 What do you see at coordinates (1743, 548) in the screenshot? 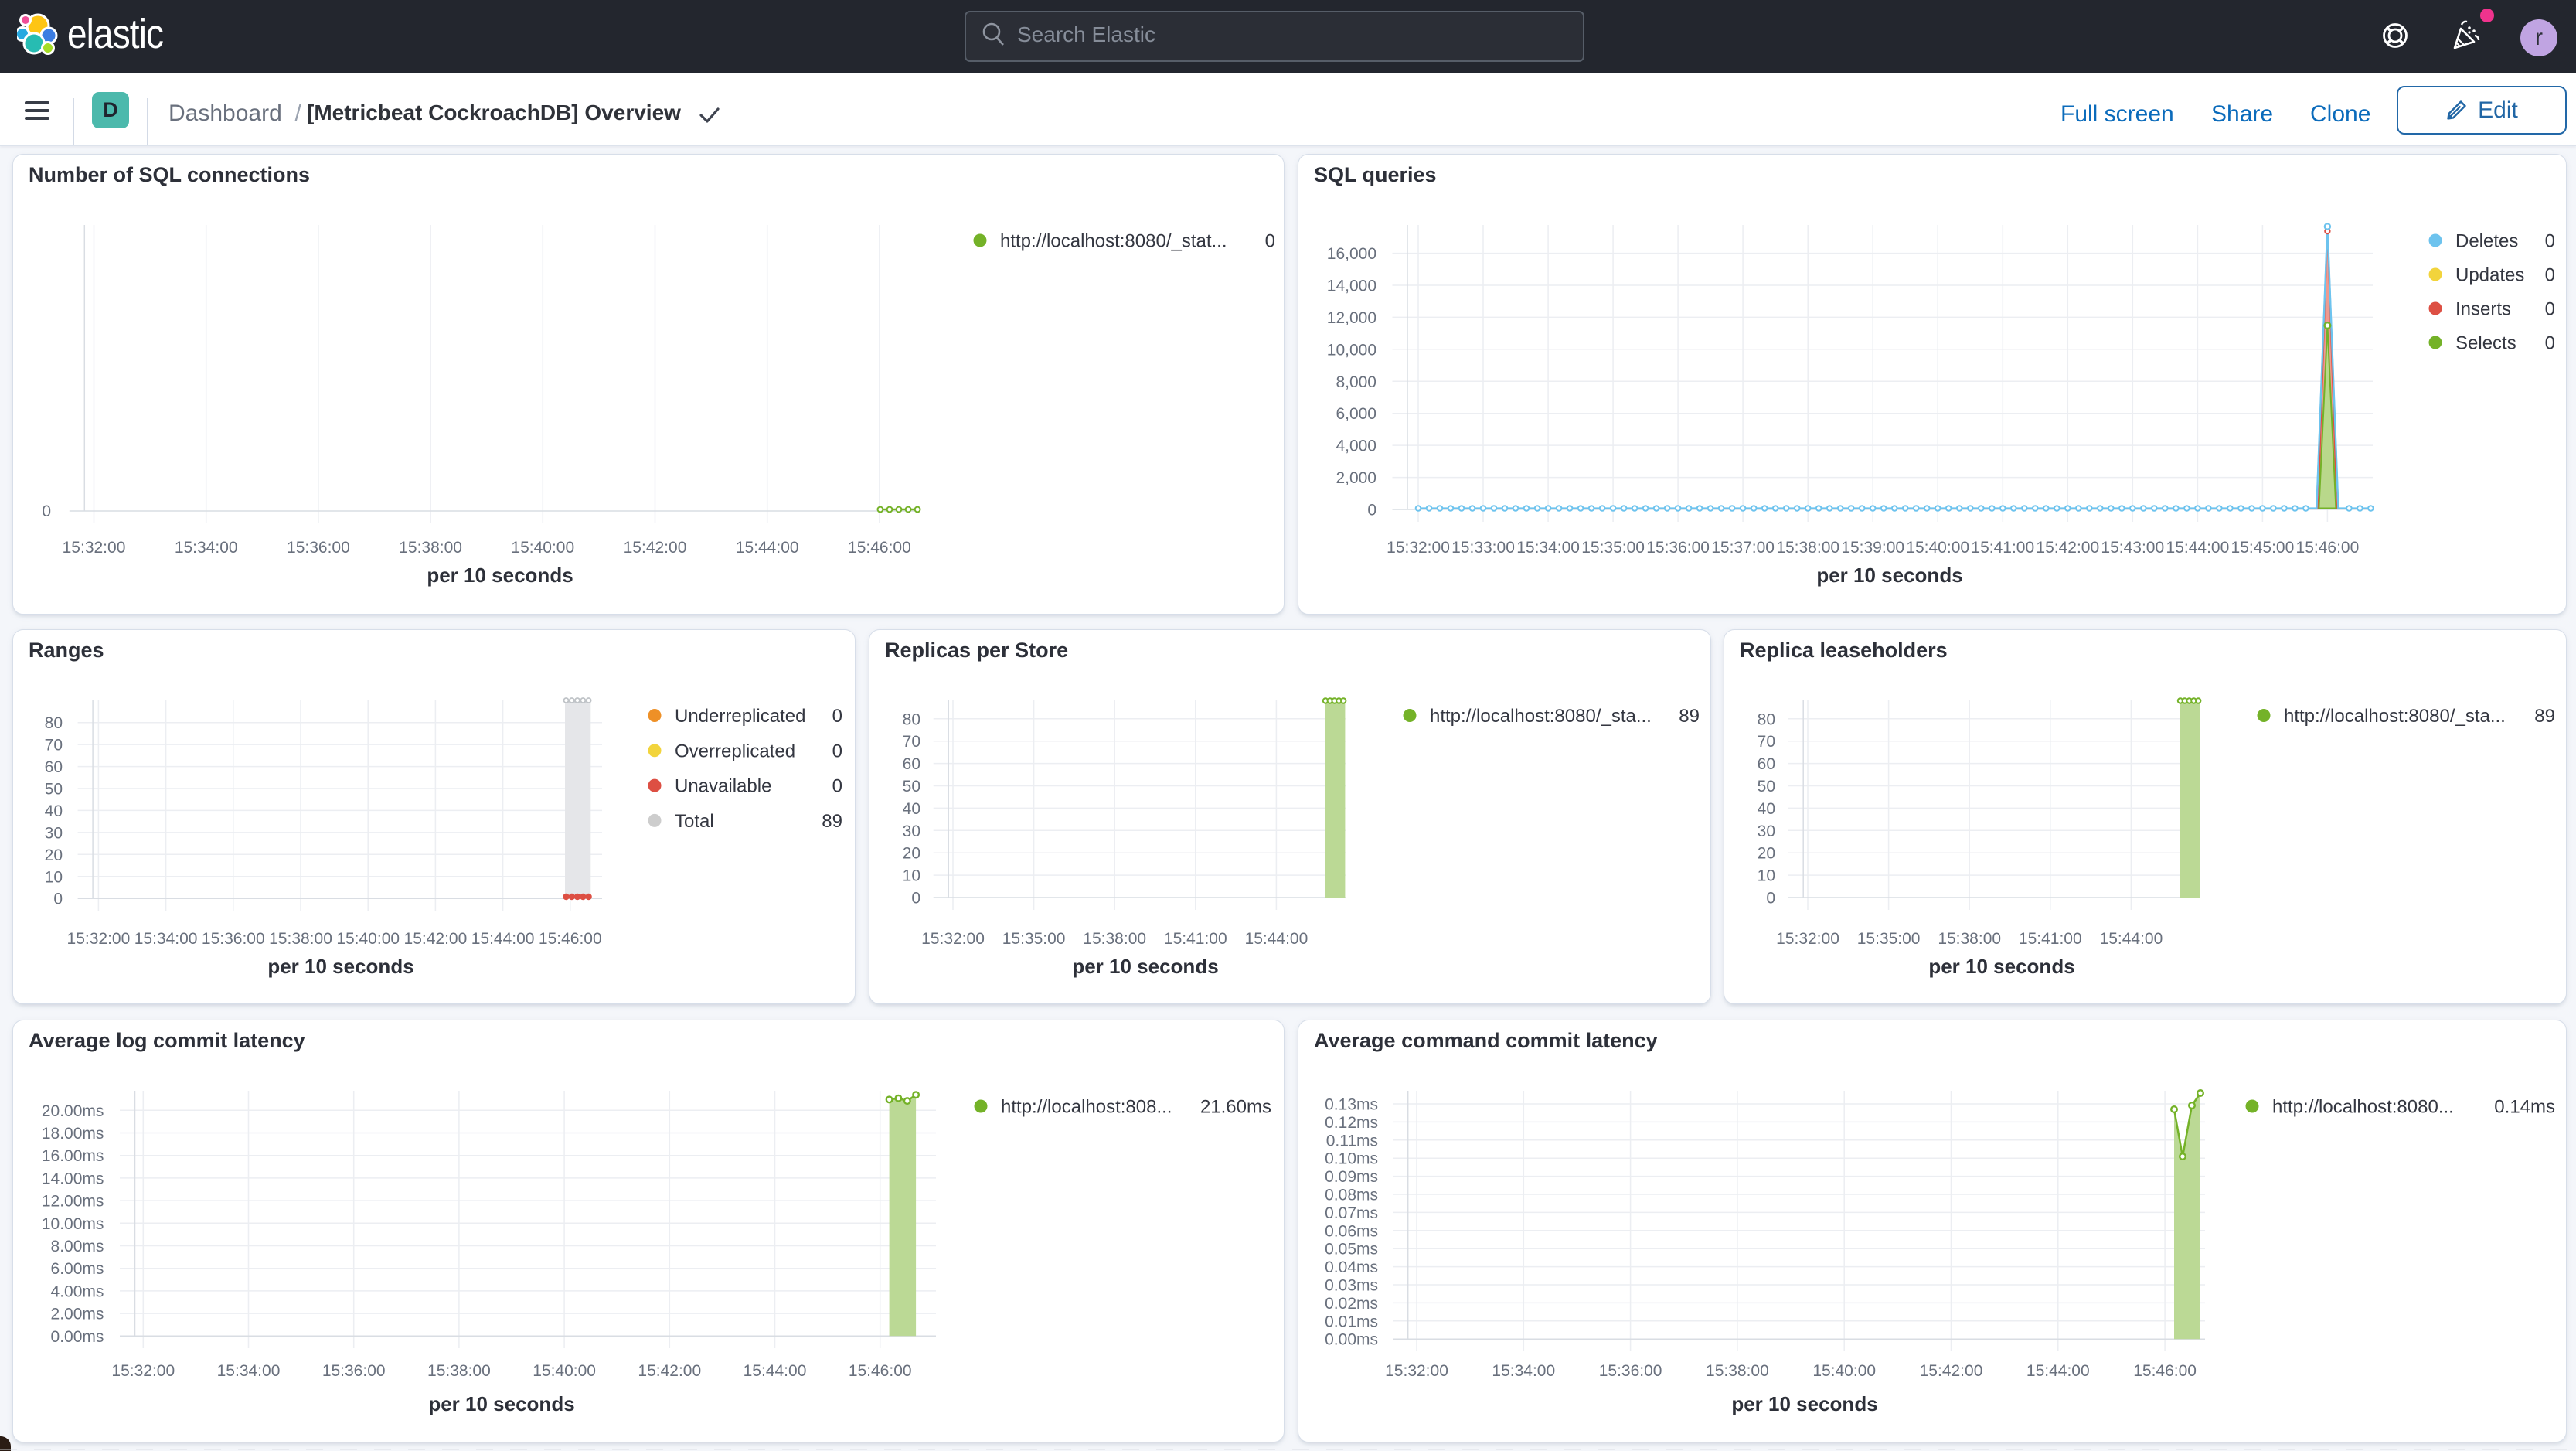
I see `svg-text: 15:37:00` at bounding box center [1743, 548].